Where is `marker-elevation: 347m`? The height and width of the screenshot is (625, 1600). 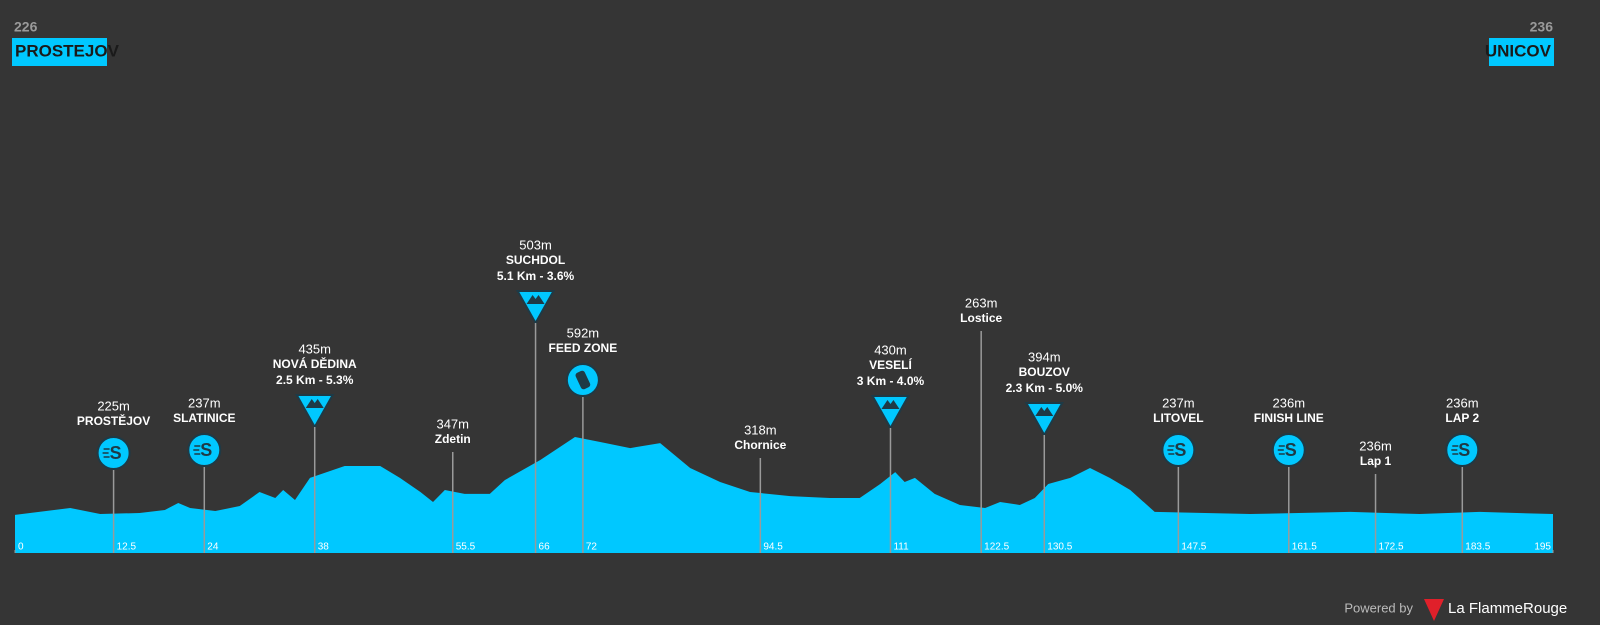
marker-elevation: 347m is located at coordinates (452, 423).